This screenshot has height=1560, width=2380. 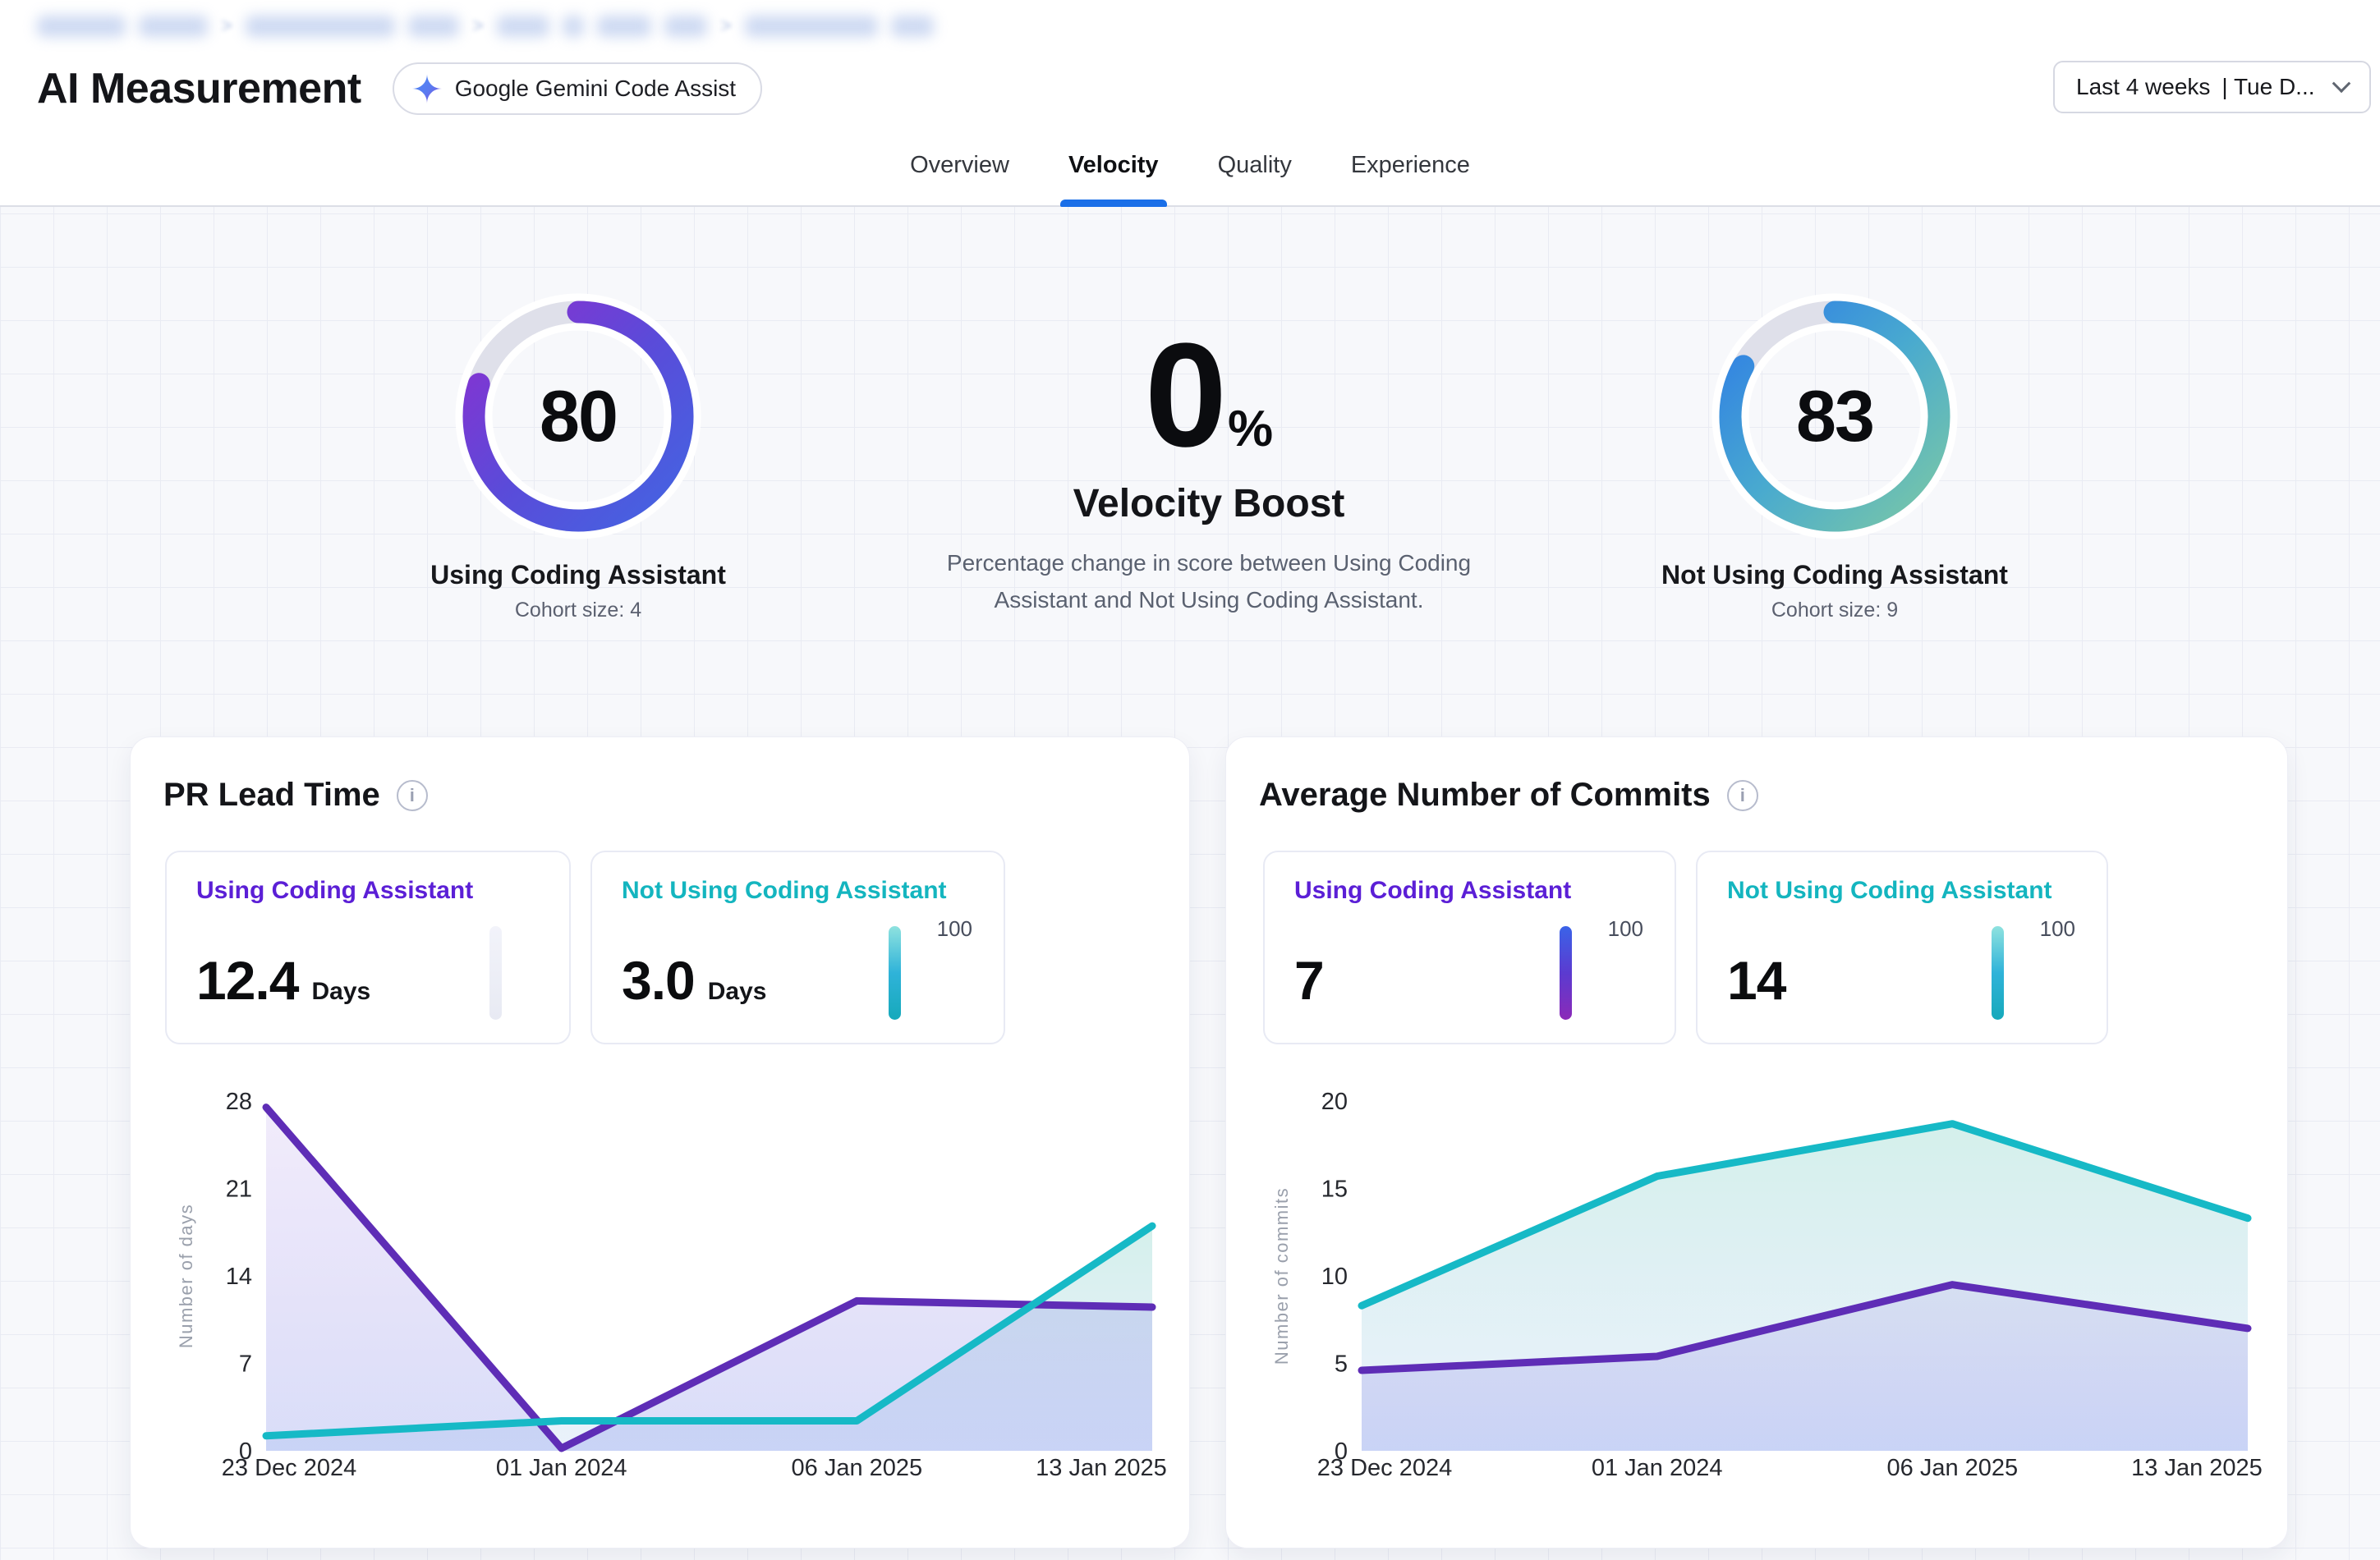 What do you see at coordinates (659, 980) in the screenshot?
I see `stat-value: 3.0` at bounding box center [659, 980].